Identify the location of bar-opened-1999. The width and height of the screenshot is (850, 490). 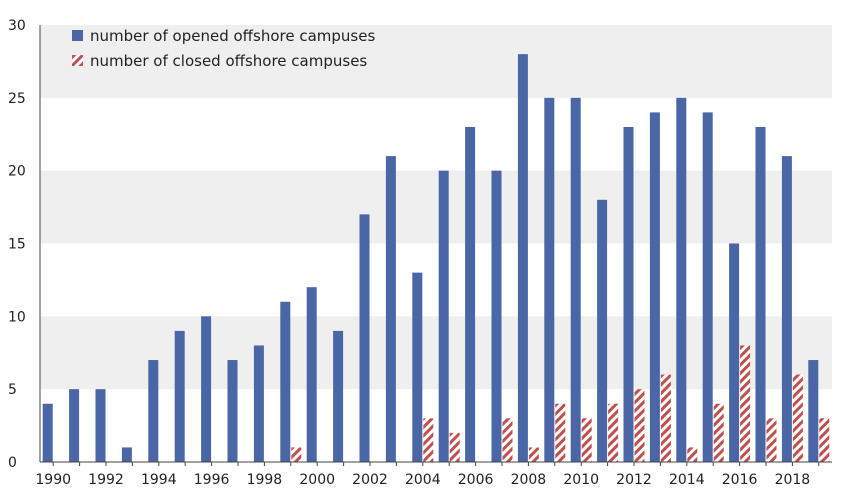
(285, 381).